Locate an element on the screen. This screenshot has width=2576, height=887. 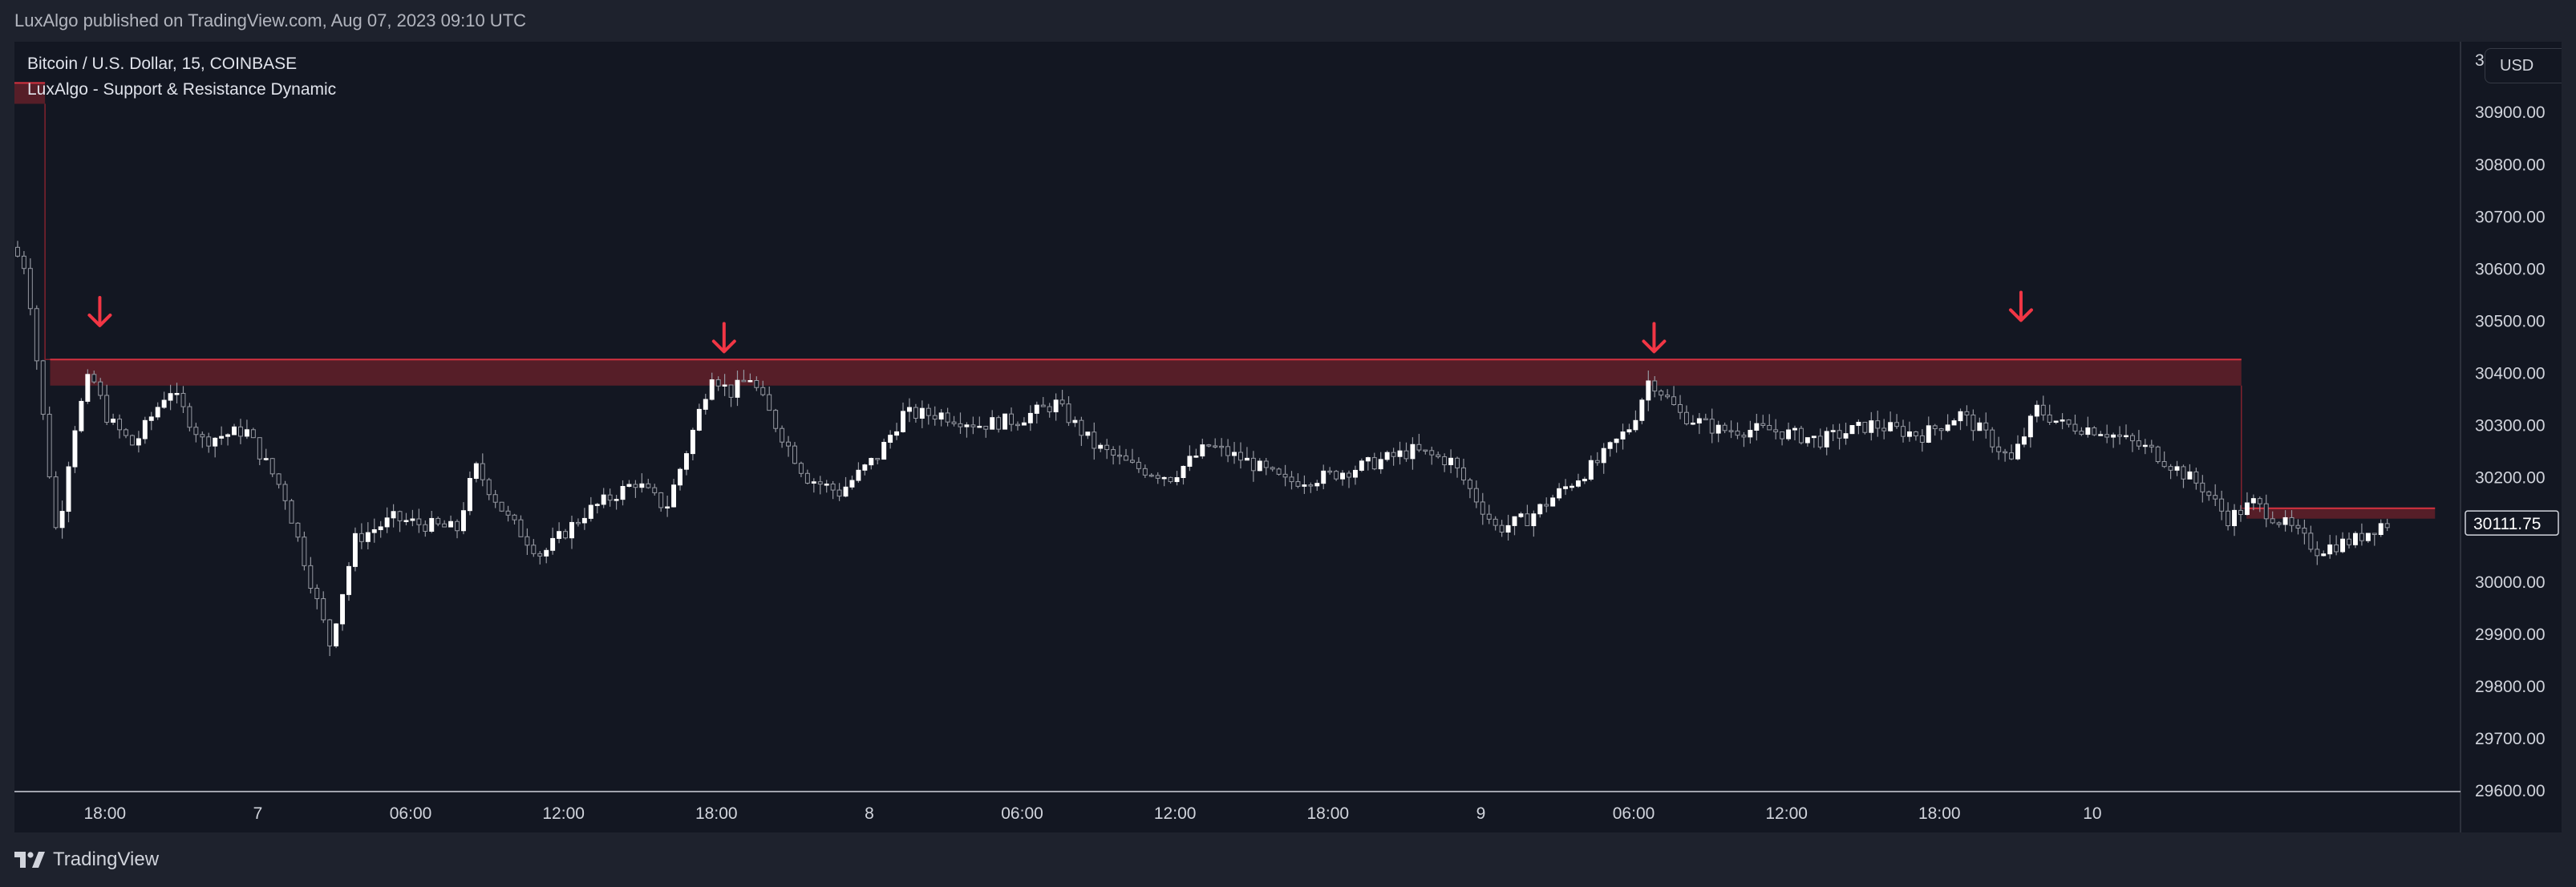
indicator-title: LuxAlgo - Support & Resistance Dynamic is located at coordinates (182, 89).